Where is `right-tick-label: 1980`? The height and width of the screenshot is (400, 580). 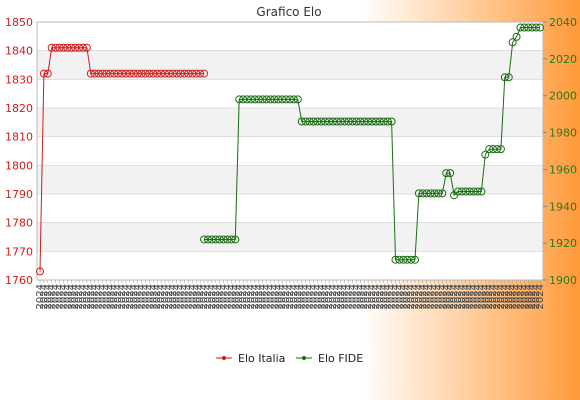 right-tick-label: 1980 is located at coordinates (563, 133).